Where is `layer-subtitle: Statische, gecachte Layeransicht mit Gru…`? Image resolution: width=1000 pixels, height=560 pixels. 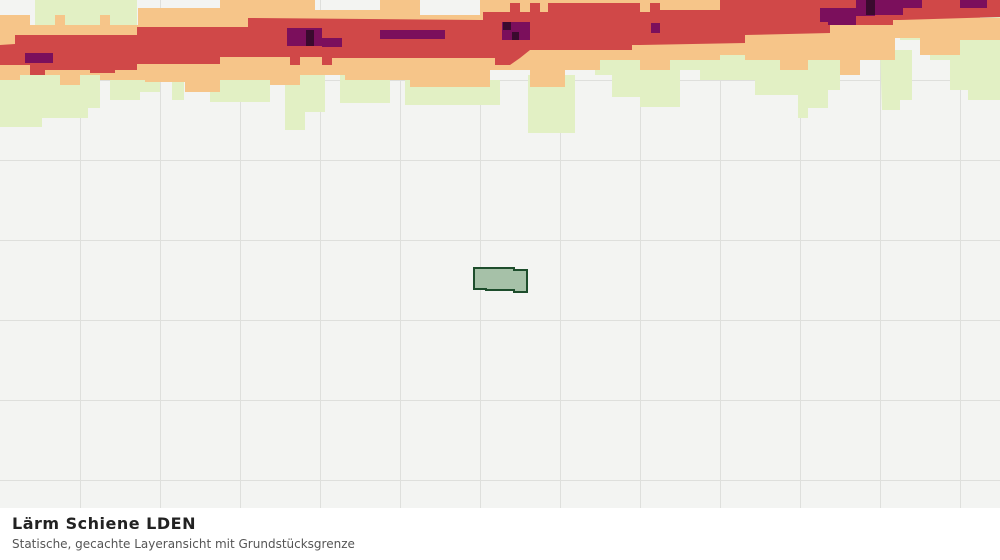
layer-subtitle: Statische, gecachte Layeransicht mit Gru… is located at coordinates (183, 544).